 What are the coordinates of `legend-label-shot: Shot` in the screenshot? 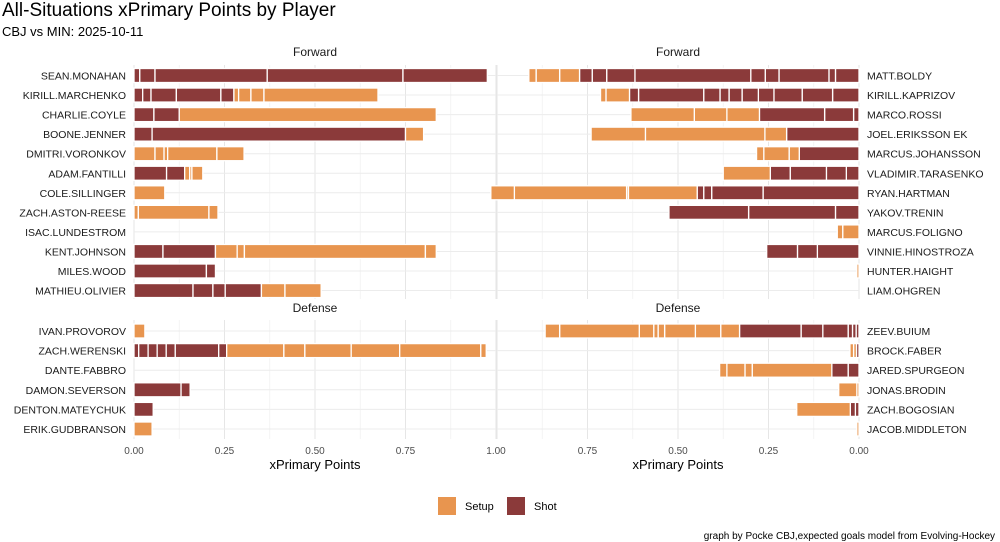 It's located at (545, 507).